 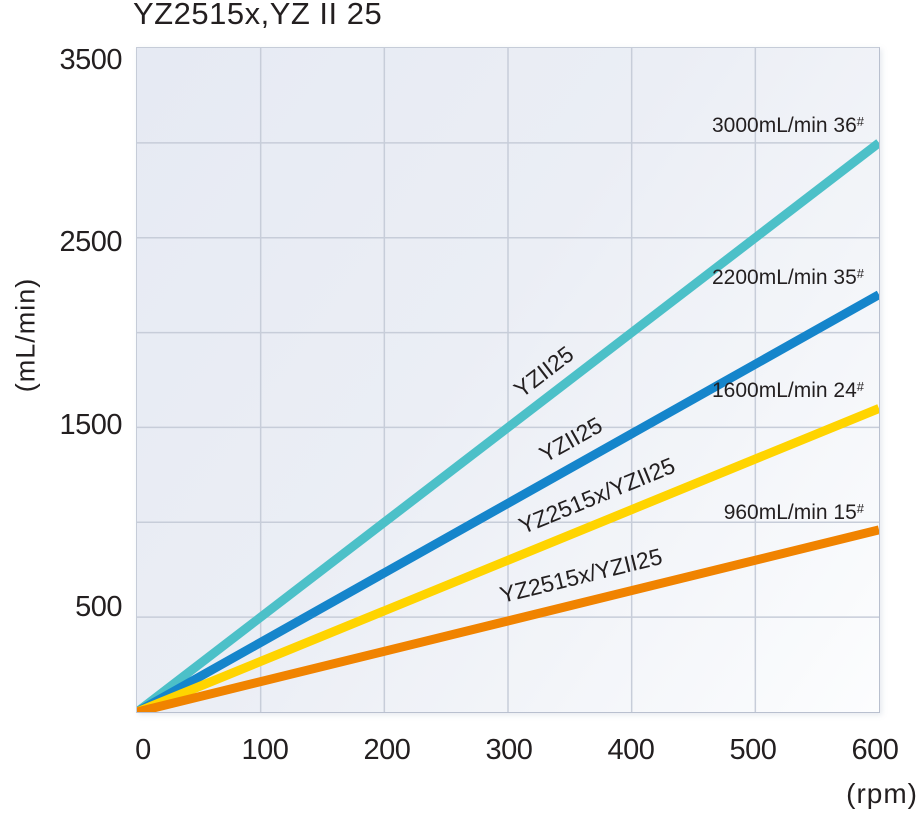 What do you see at coordinates (90, 424) in the screenshot?
I see `y-tick-label: 1500` at bounding box center [90, 424].